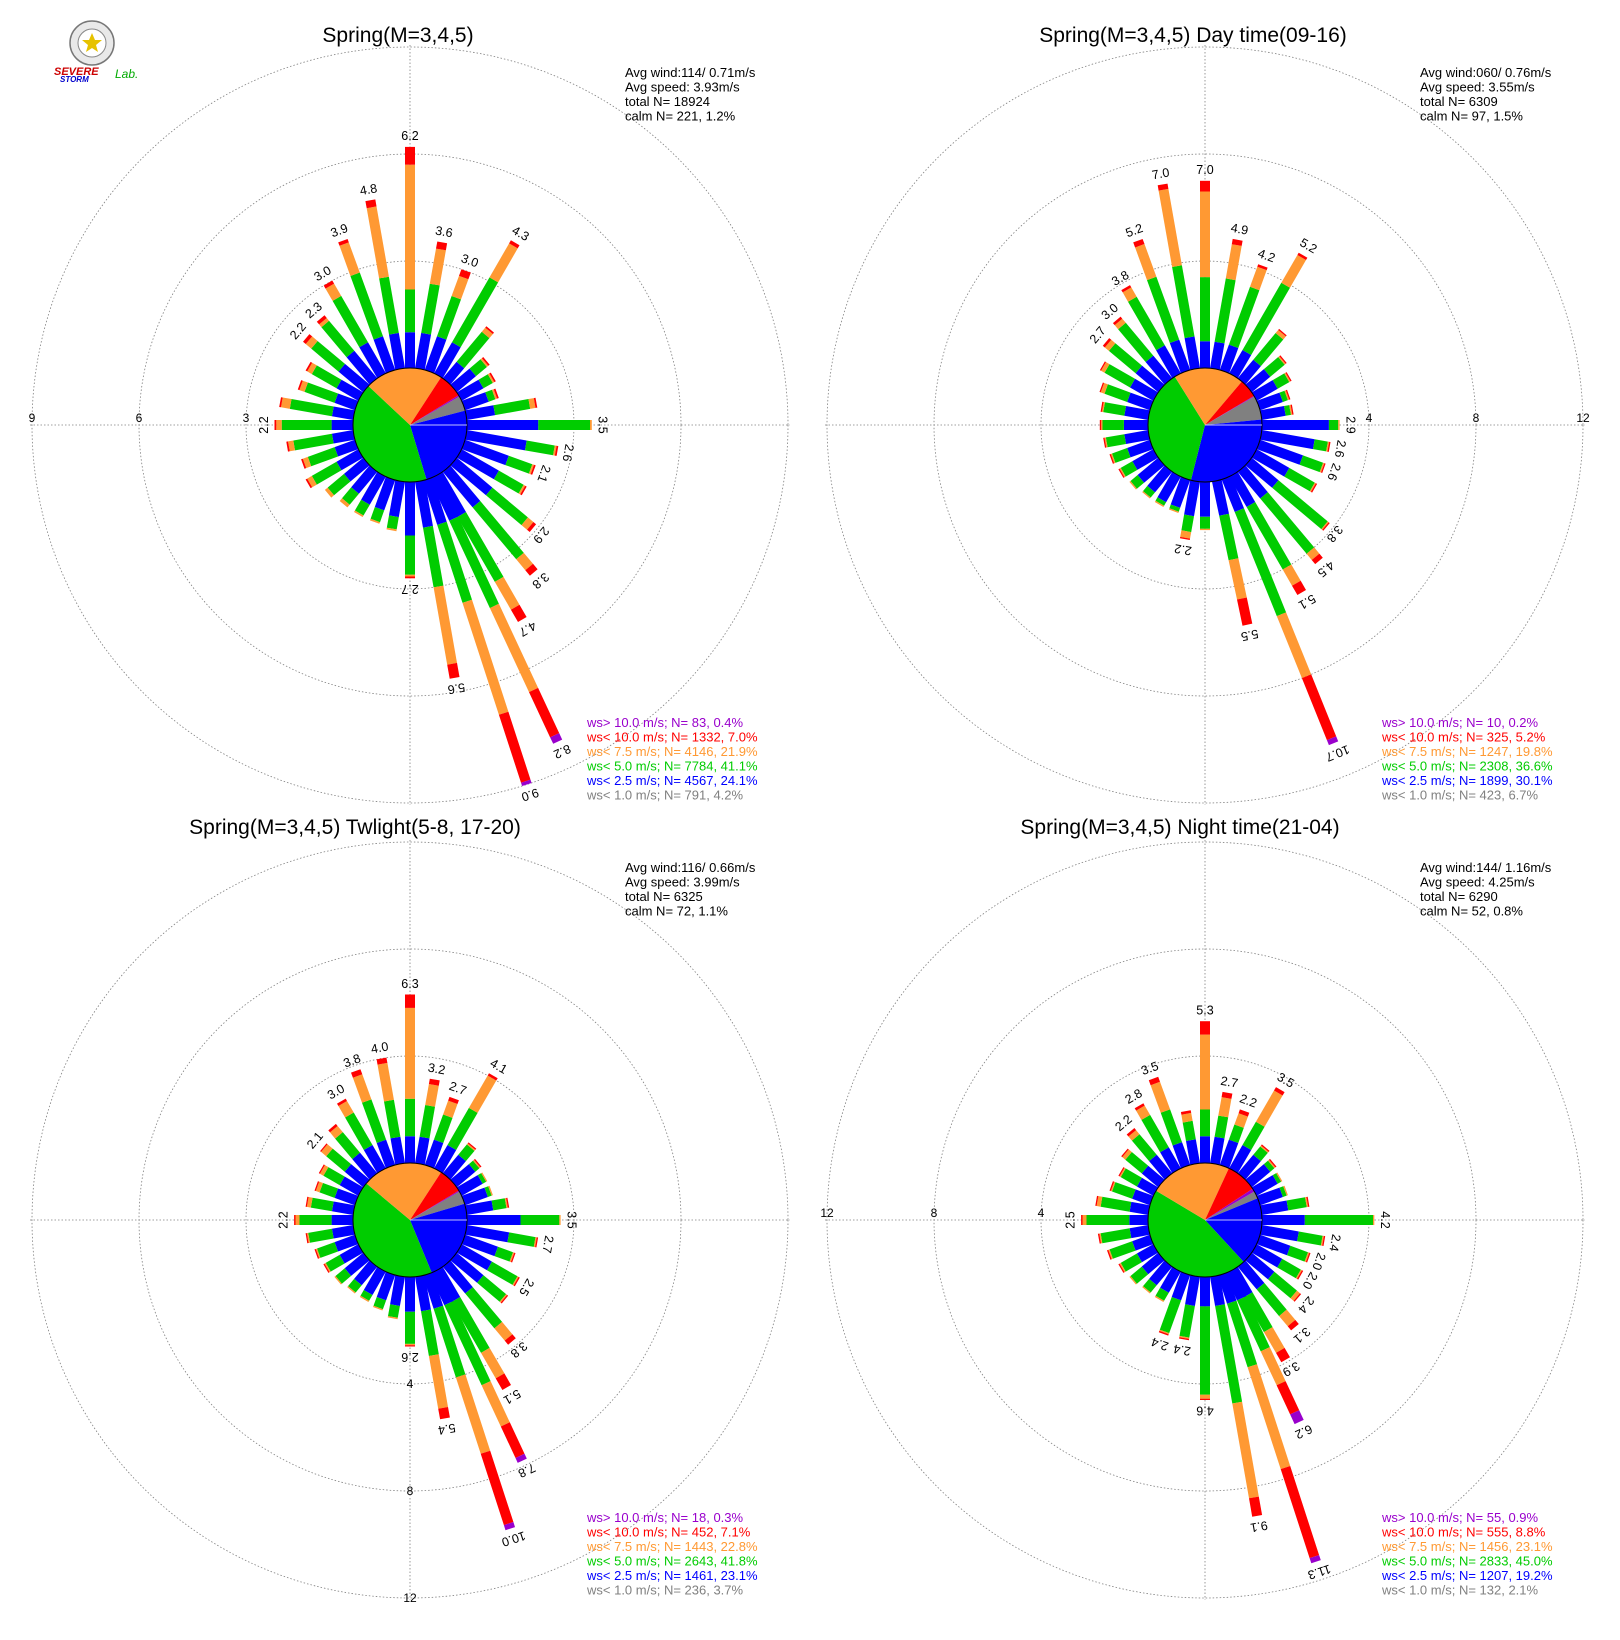 Image resolution: width=1620 pixels, height=1640 pixels. What do you see at coordinates (1471, 116) in the screenshot?
I see `stats-line: calm N= 97, 1.5%` at bounding box center [1471, 116].